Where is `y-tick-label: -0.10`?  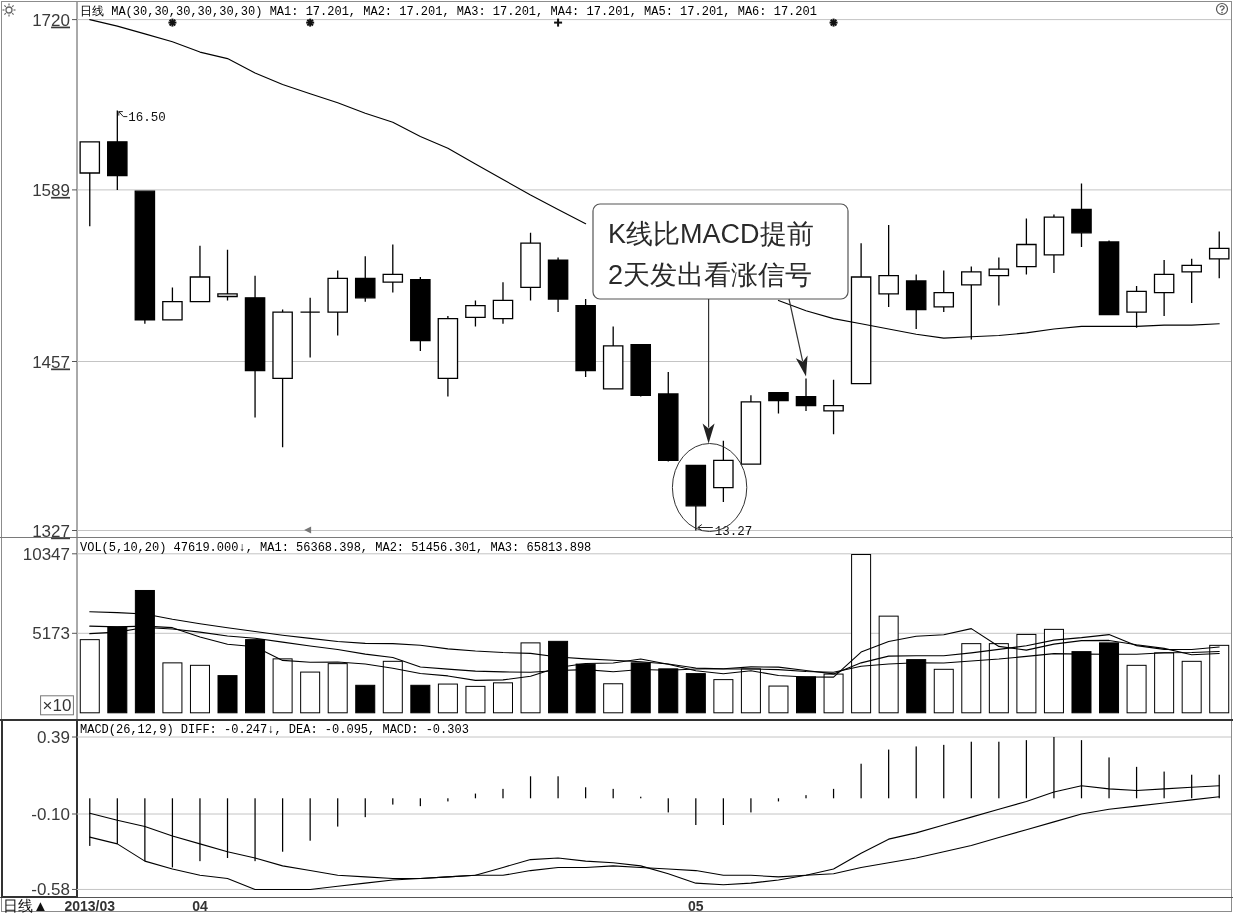
y-tick-label: -0.10 is located at coordinates (50, 815).